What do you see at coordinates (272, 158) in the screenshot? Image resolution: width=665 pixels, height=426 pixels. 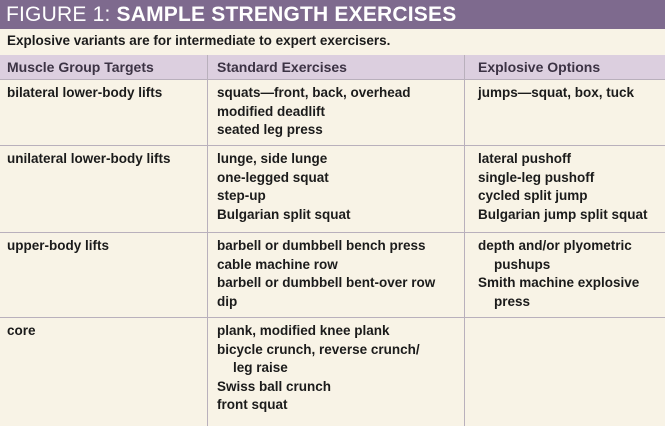 I see `exercise-item: lunge, side lunge` at bounding box center [272, 158].